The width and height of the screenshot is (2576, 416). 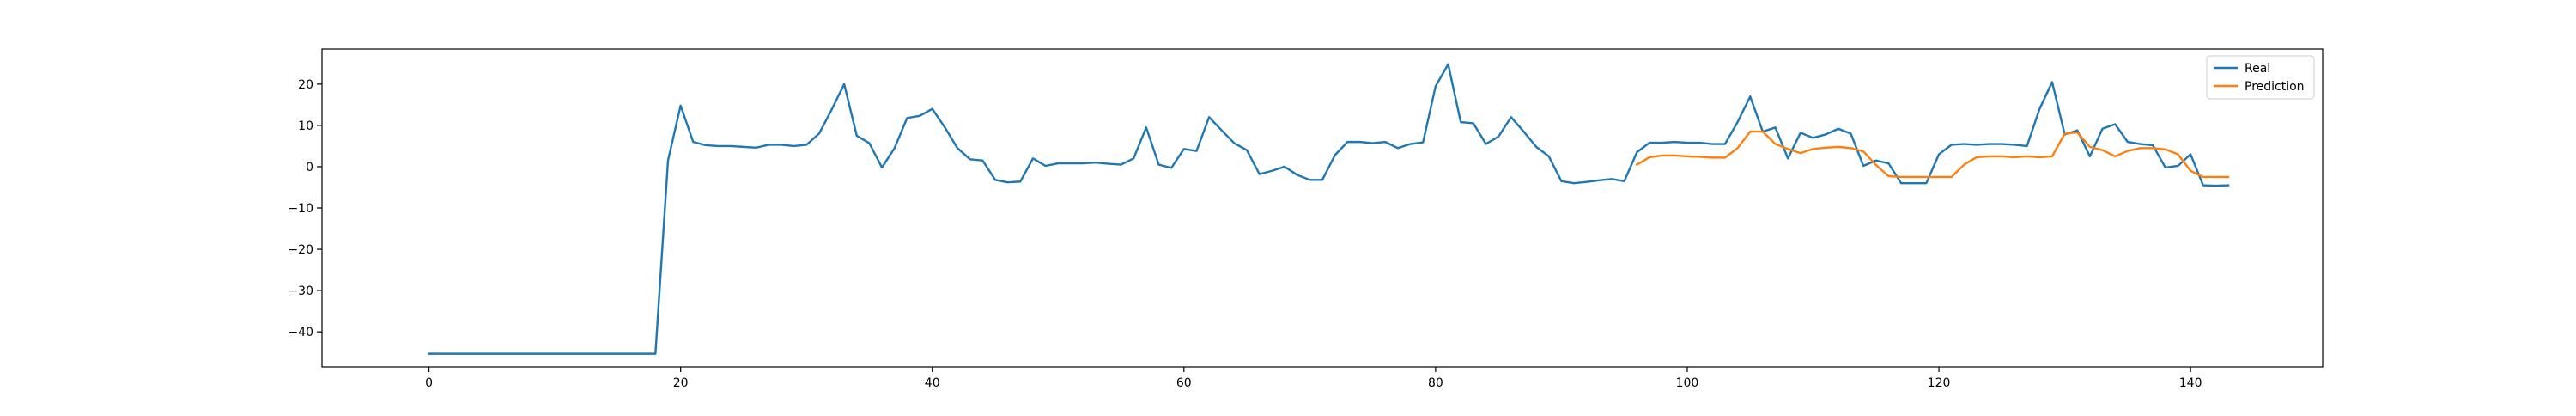 What do you see at coordinates (2190, 383) in the screenshot?
I see `x-tick-label: 140` at bounding box center [2190, 383].